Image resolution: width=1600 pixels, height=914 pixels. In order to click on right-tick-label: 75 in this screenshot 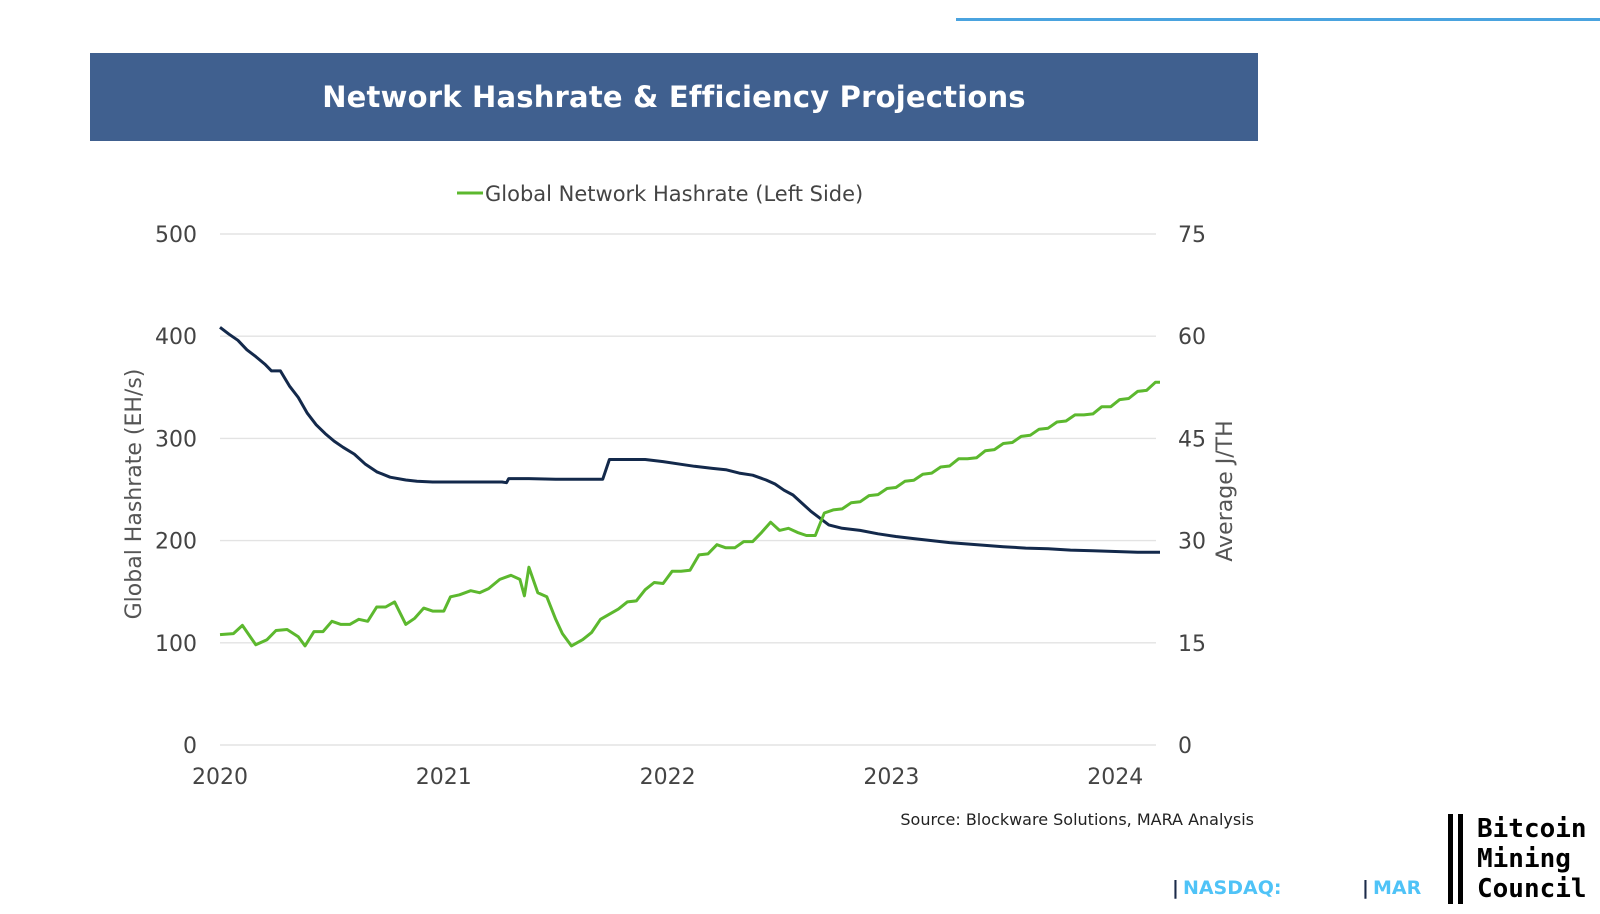, I will do `click(1192, 235)`.